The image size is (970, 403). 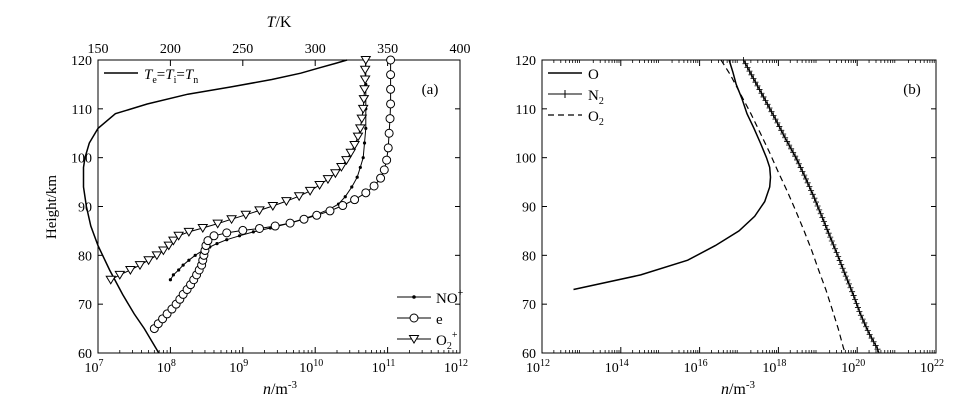 What do you see at coordinates (450, 297) in the screenshot?
I see `legend-no-plus-label: NO+` at bounding box center [450, 297].